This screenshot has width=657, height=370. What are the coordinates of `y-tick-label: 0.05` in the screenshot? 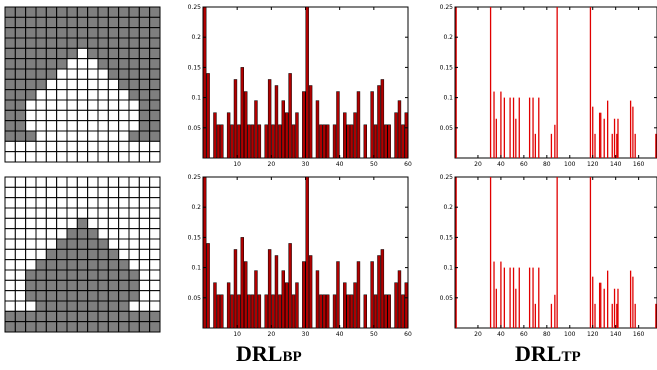 It's located at (447, 128).